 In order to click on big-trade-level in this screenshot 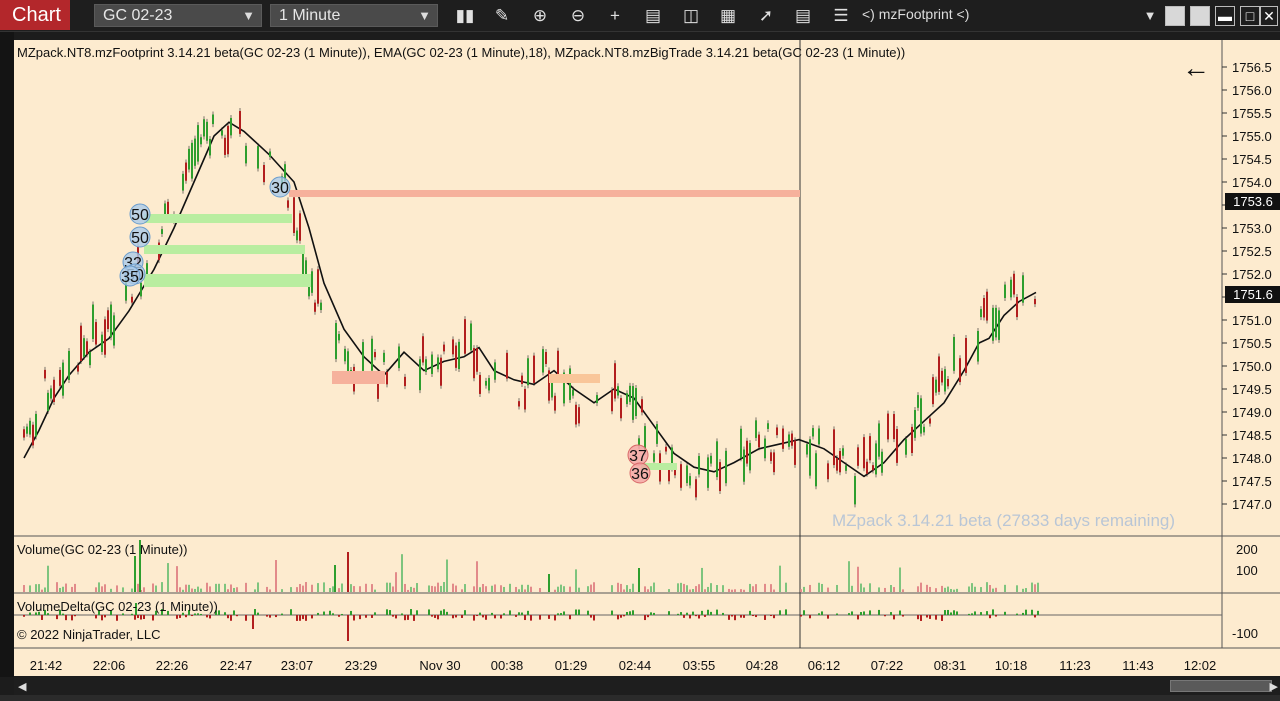, I will do `click(218, 218)`.